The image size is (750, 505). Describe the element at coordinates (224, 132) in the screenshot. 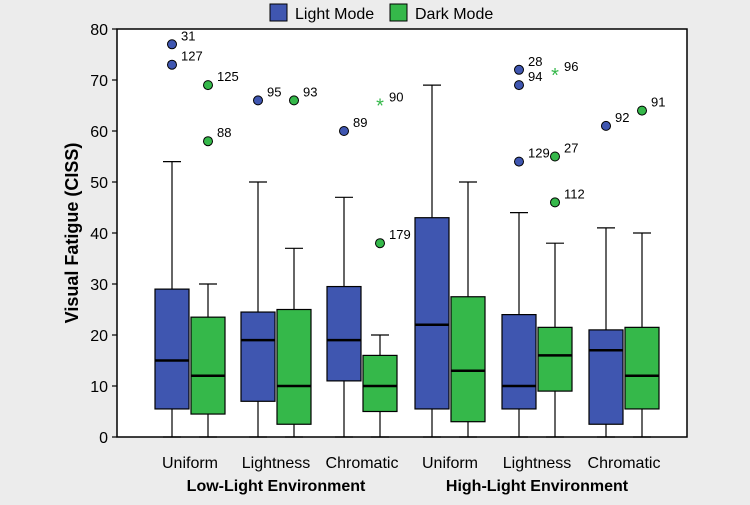

I see `outlier-label-3: 88` at that location.